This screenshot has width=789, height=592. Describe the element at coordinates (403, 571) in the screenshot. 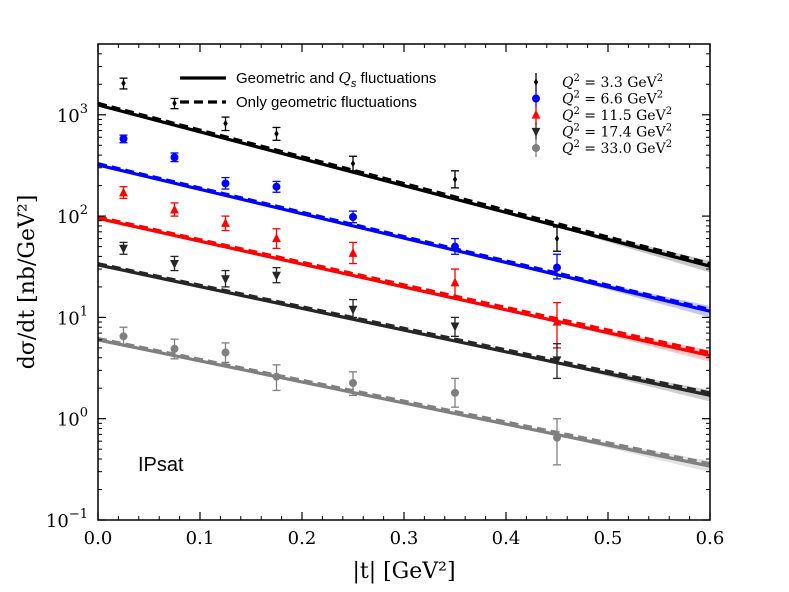

I see `x-axis-title: |t| [GeV²]` at that location.